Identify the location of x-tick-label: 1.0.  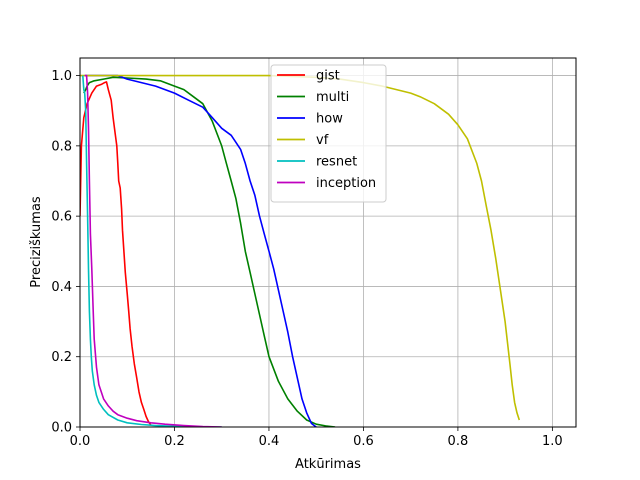
(552, 441).